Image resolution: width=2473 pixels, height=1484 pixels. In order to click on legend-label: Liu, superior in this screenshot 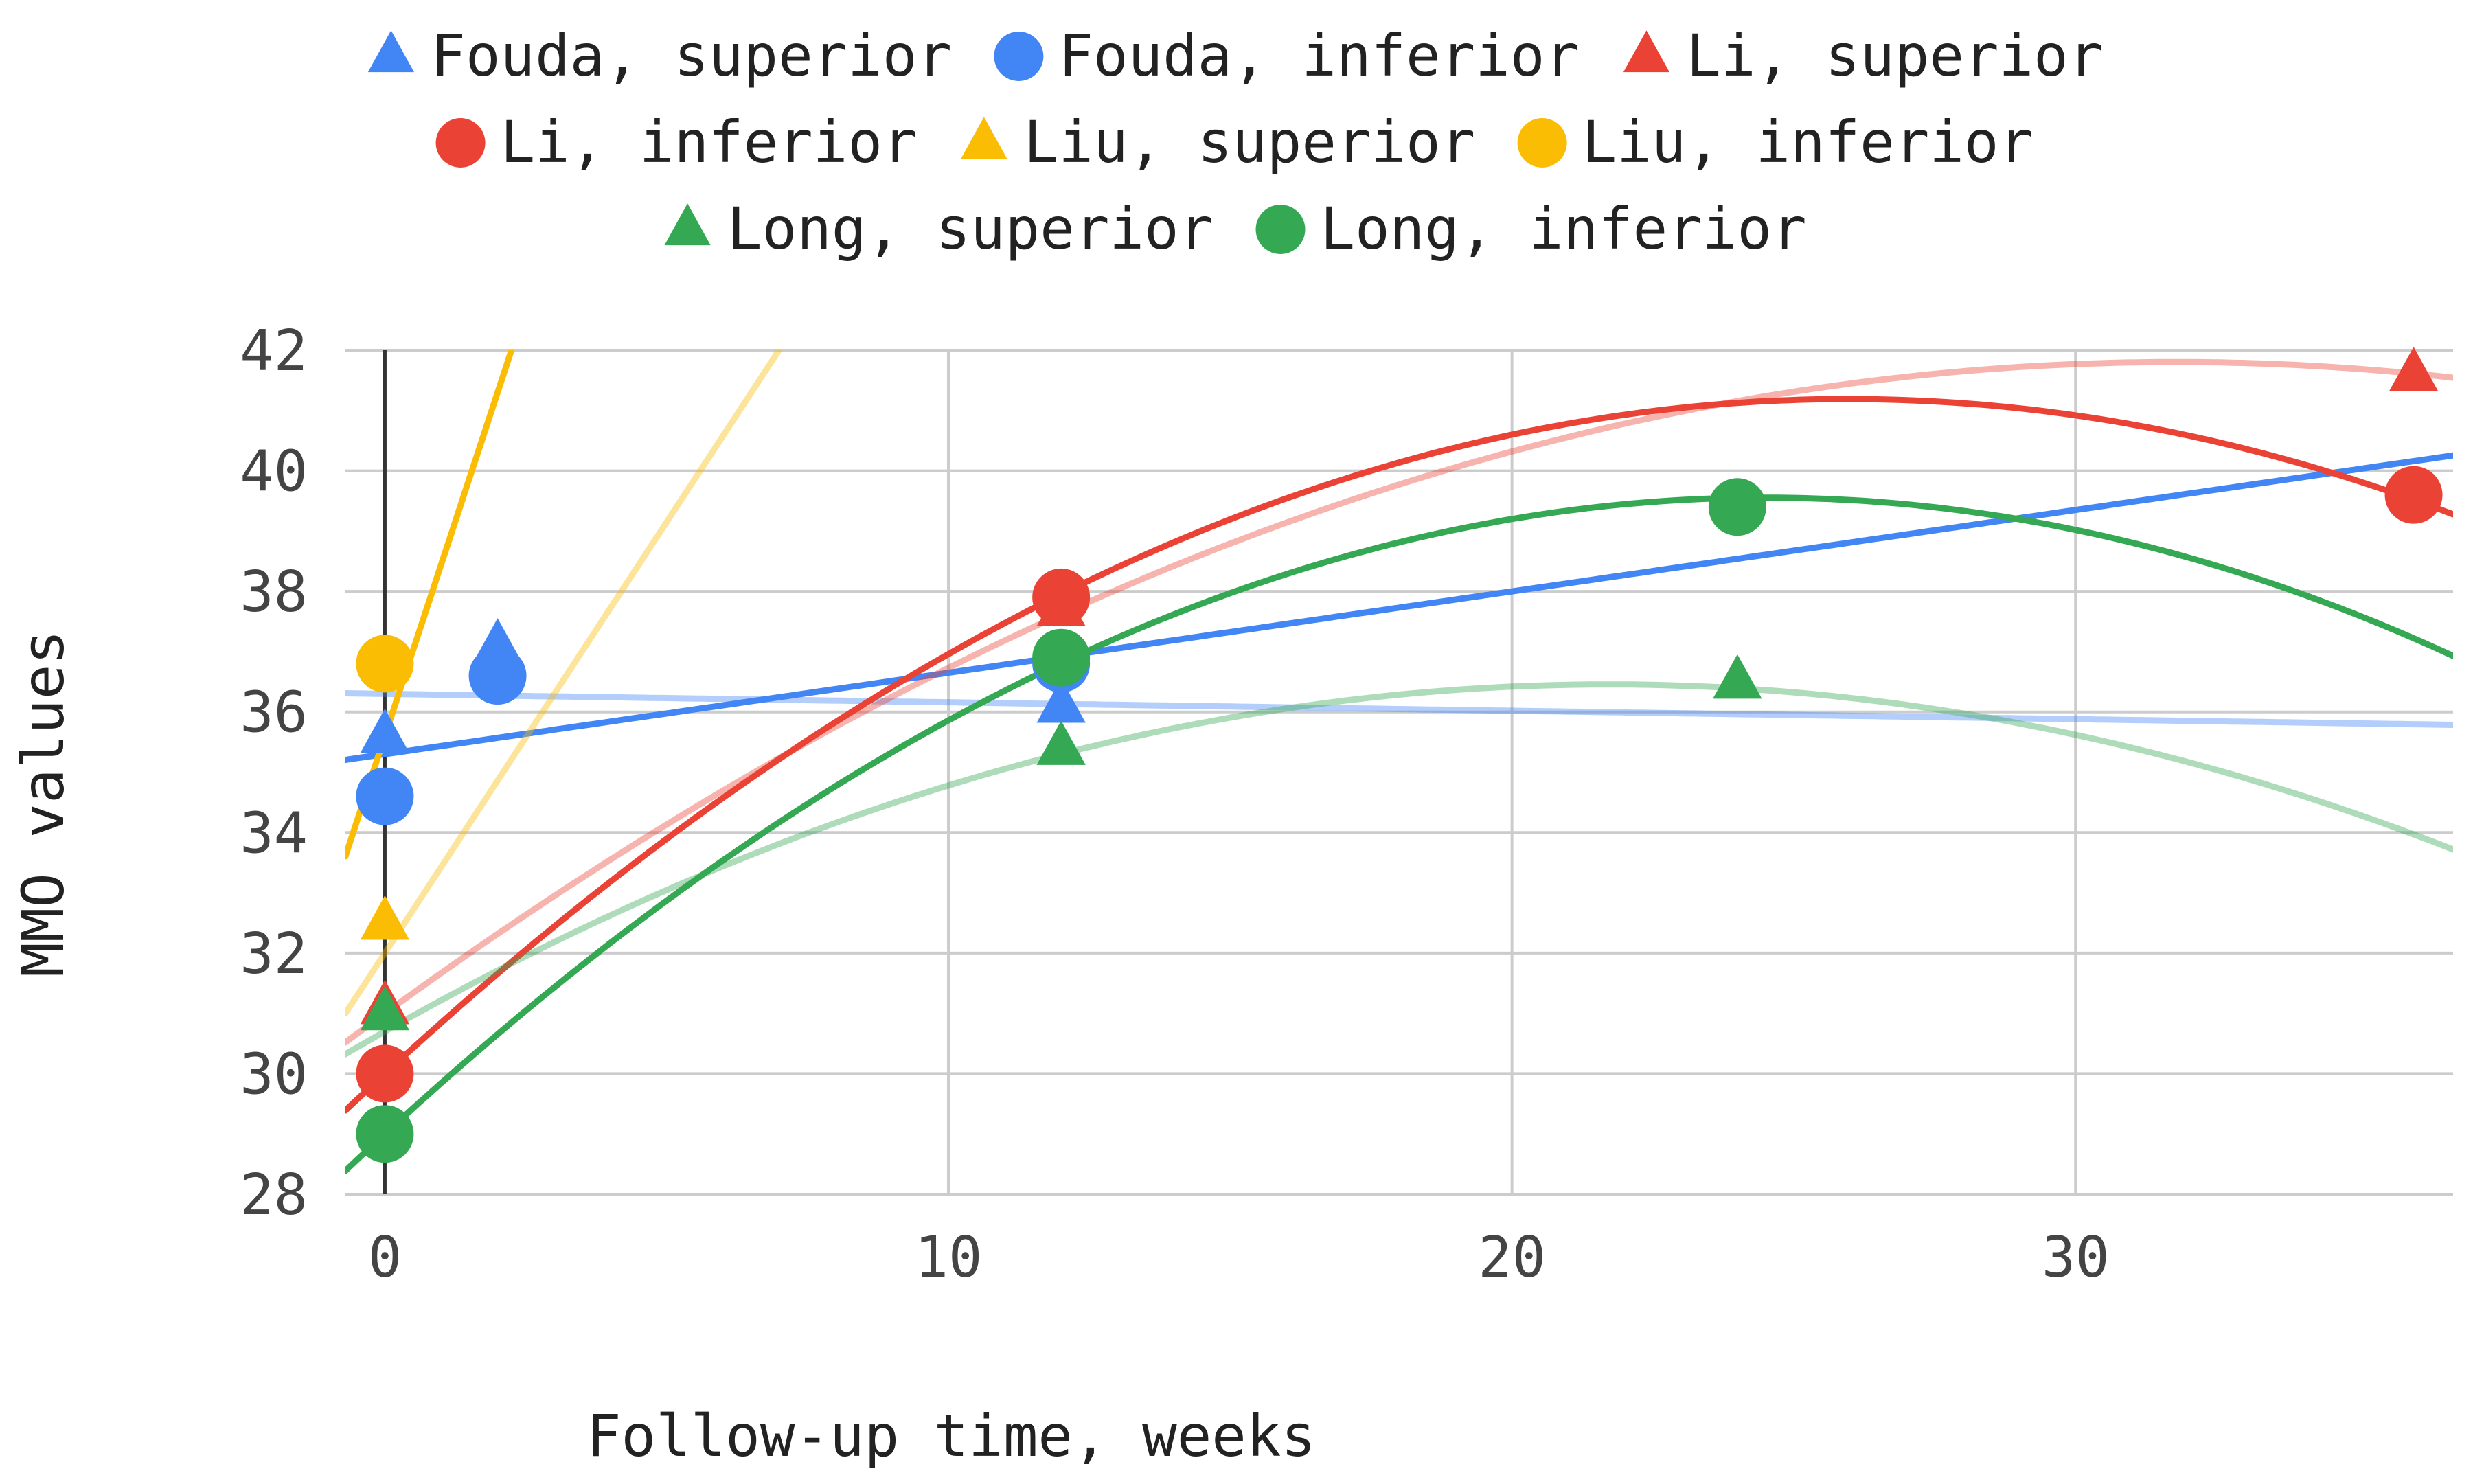, I will do `click(1249, 143)`.